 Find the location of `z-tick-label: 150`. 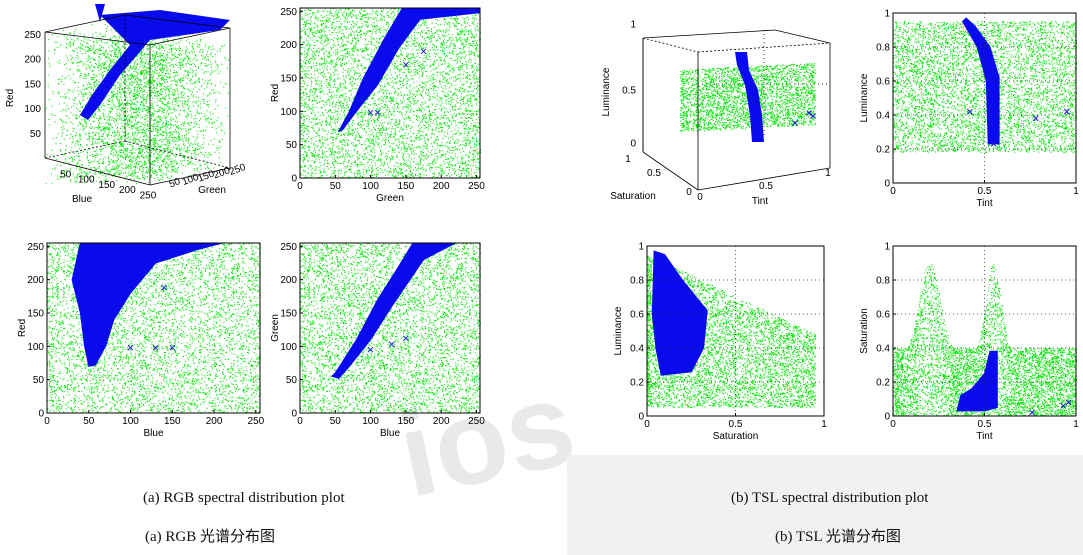

z-tick-label: 150 is located at coordinates (32, 84).